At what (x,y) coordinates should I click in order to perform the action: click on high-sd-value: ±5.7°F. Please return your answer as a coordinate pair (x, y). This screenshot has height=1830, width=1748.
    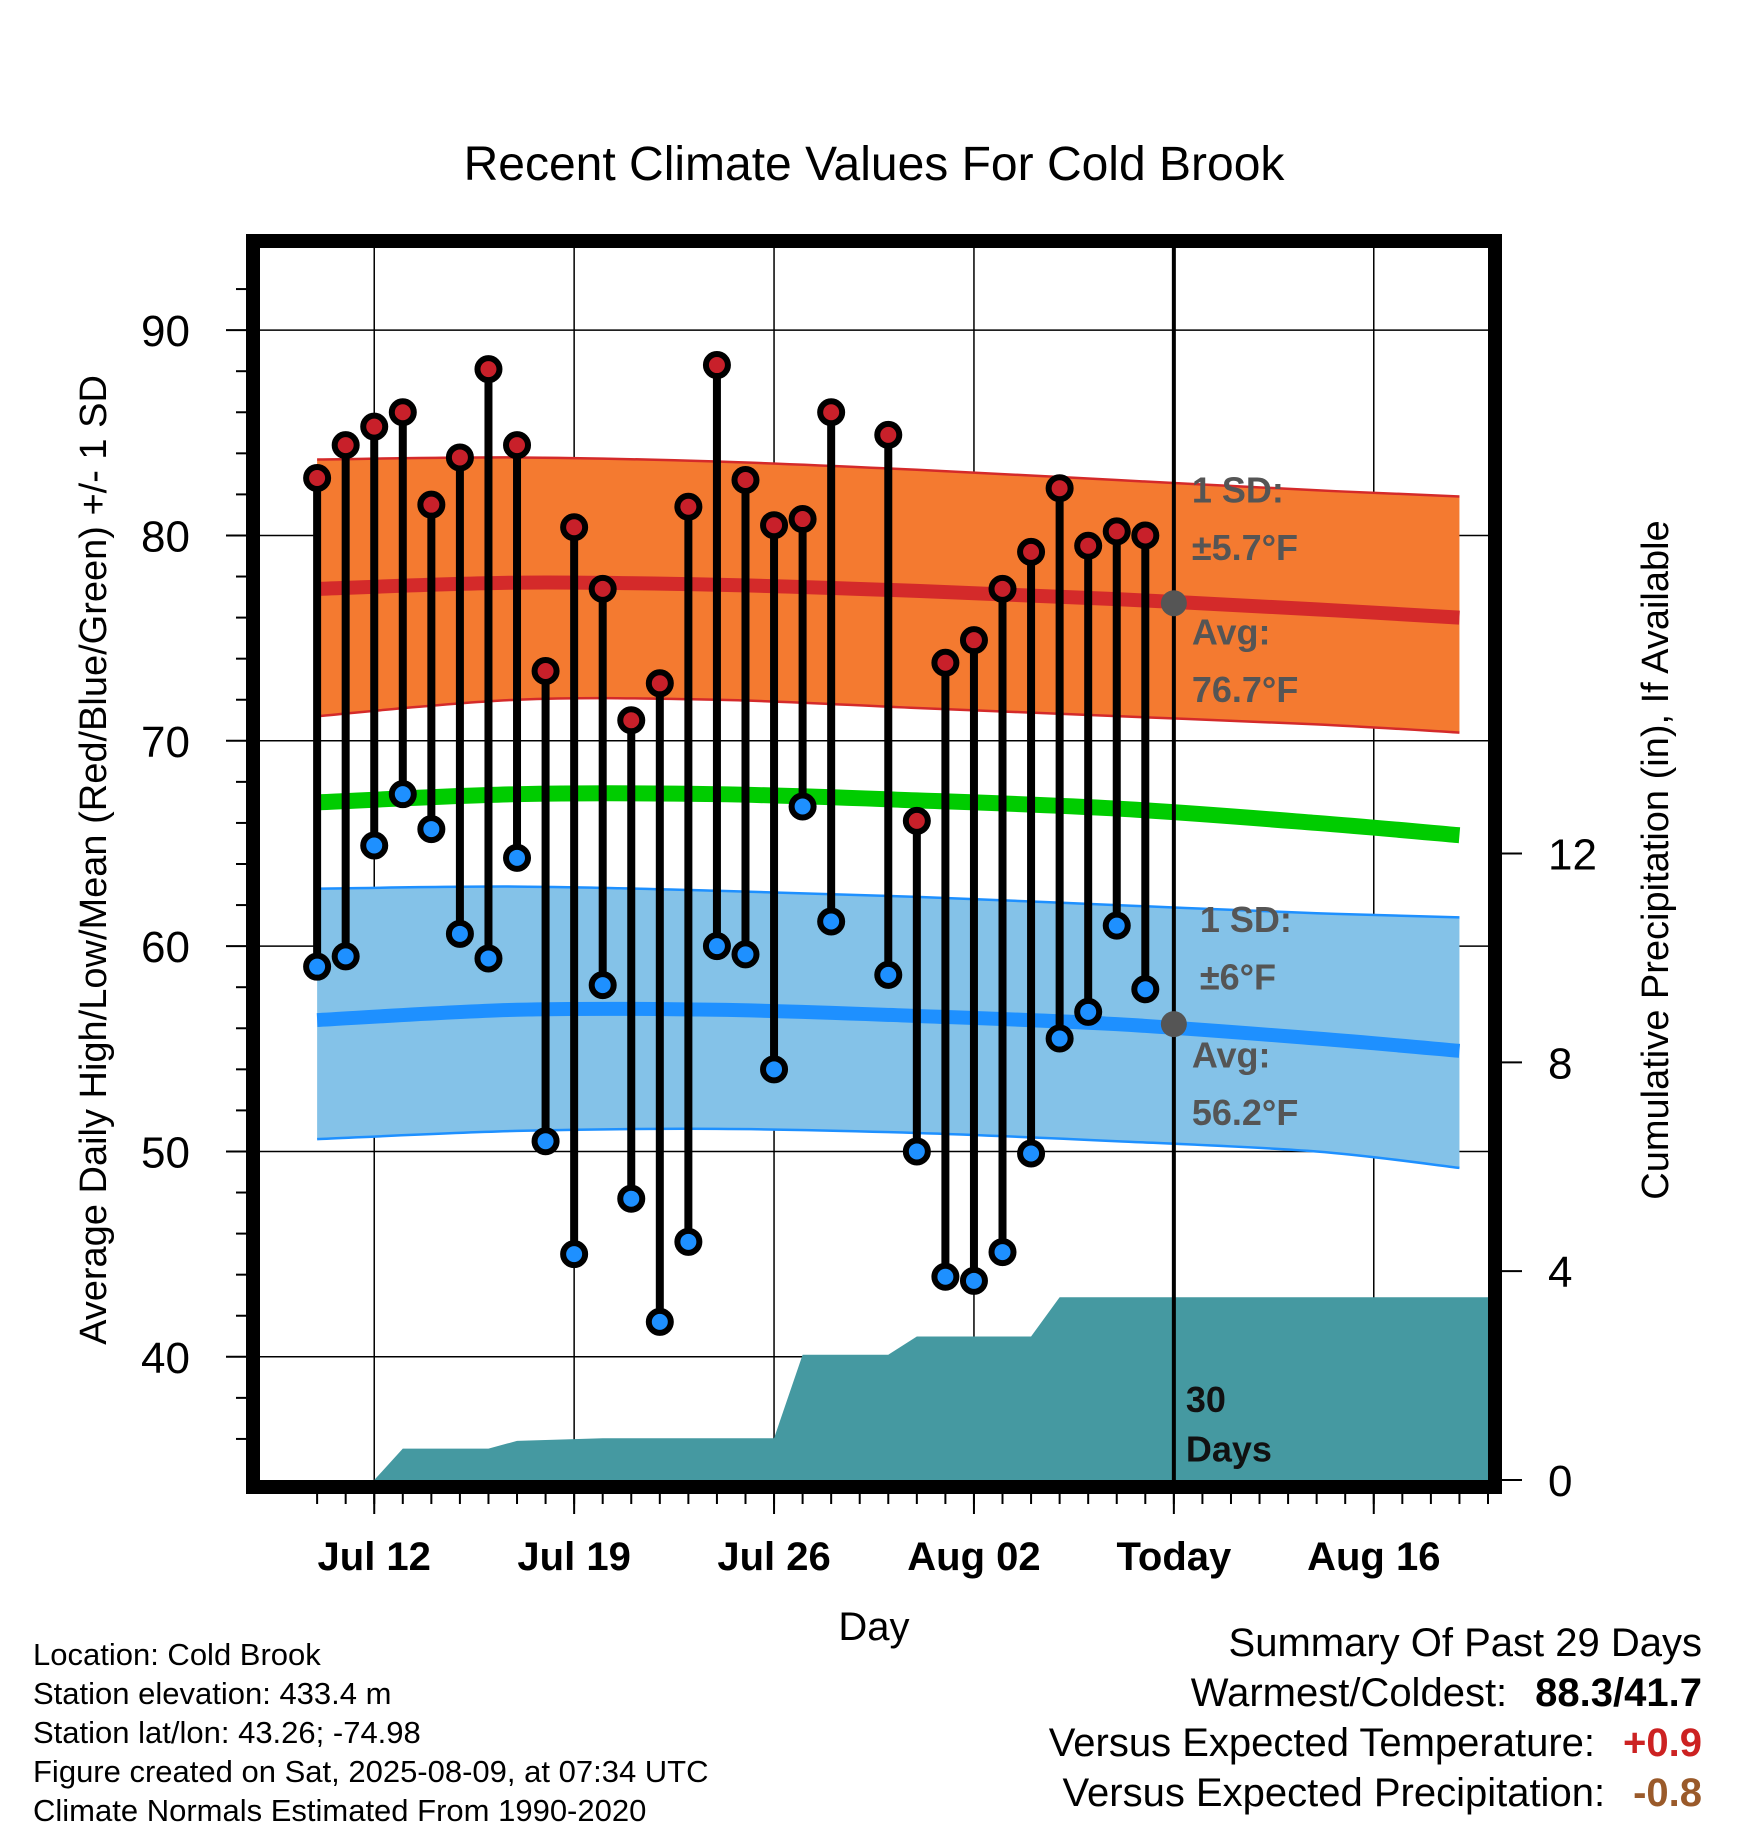
    Looking at the image, I should click on (1245, 547).